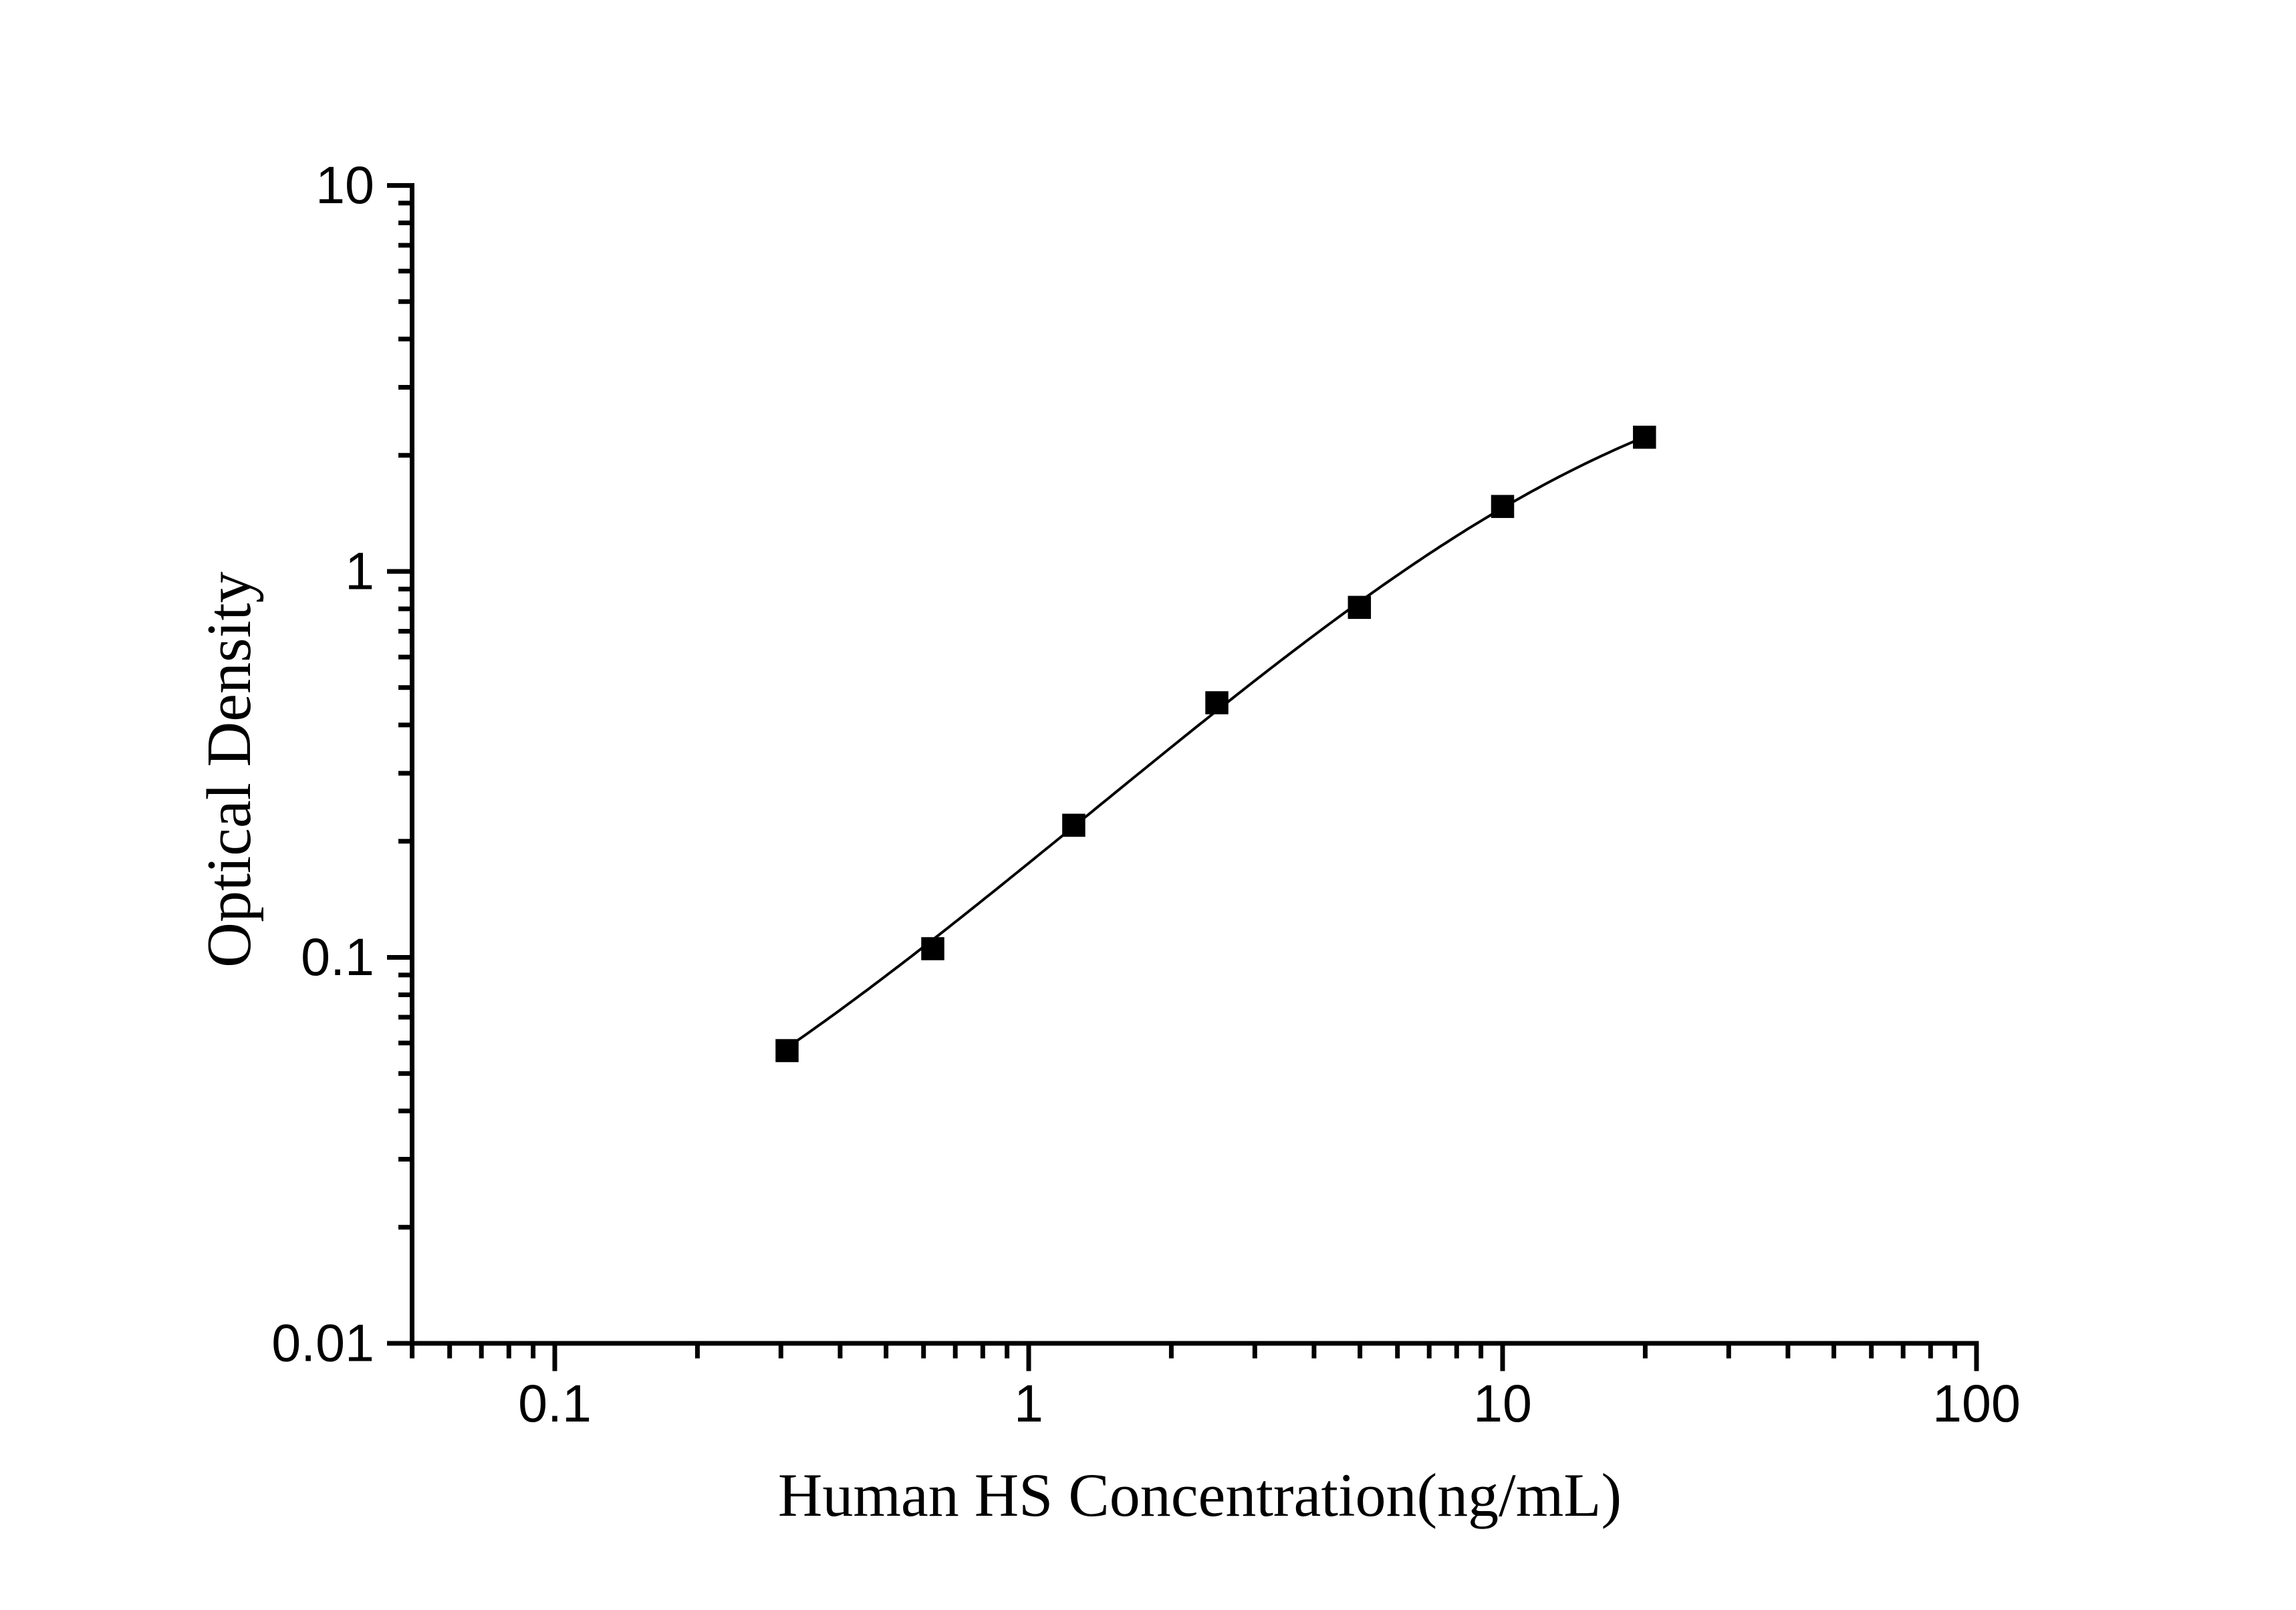  I want to click on svg-text: 0.01, so click(322, 1343).